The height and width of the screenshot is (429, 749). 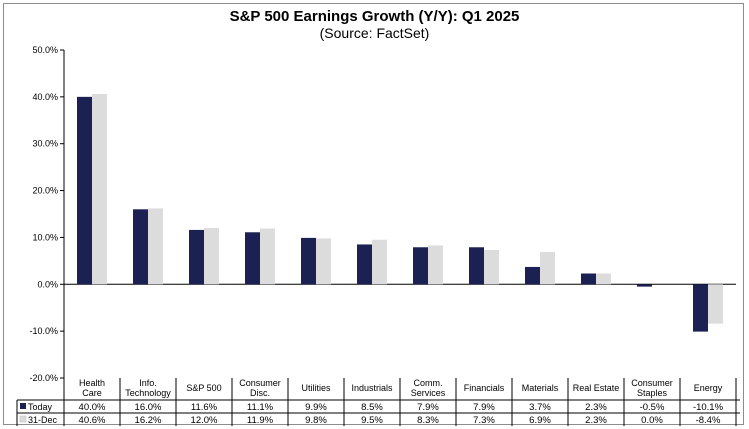 I want to click on category-label: Technology, so click(x=148, y=393).